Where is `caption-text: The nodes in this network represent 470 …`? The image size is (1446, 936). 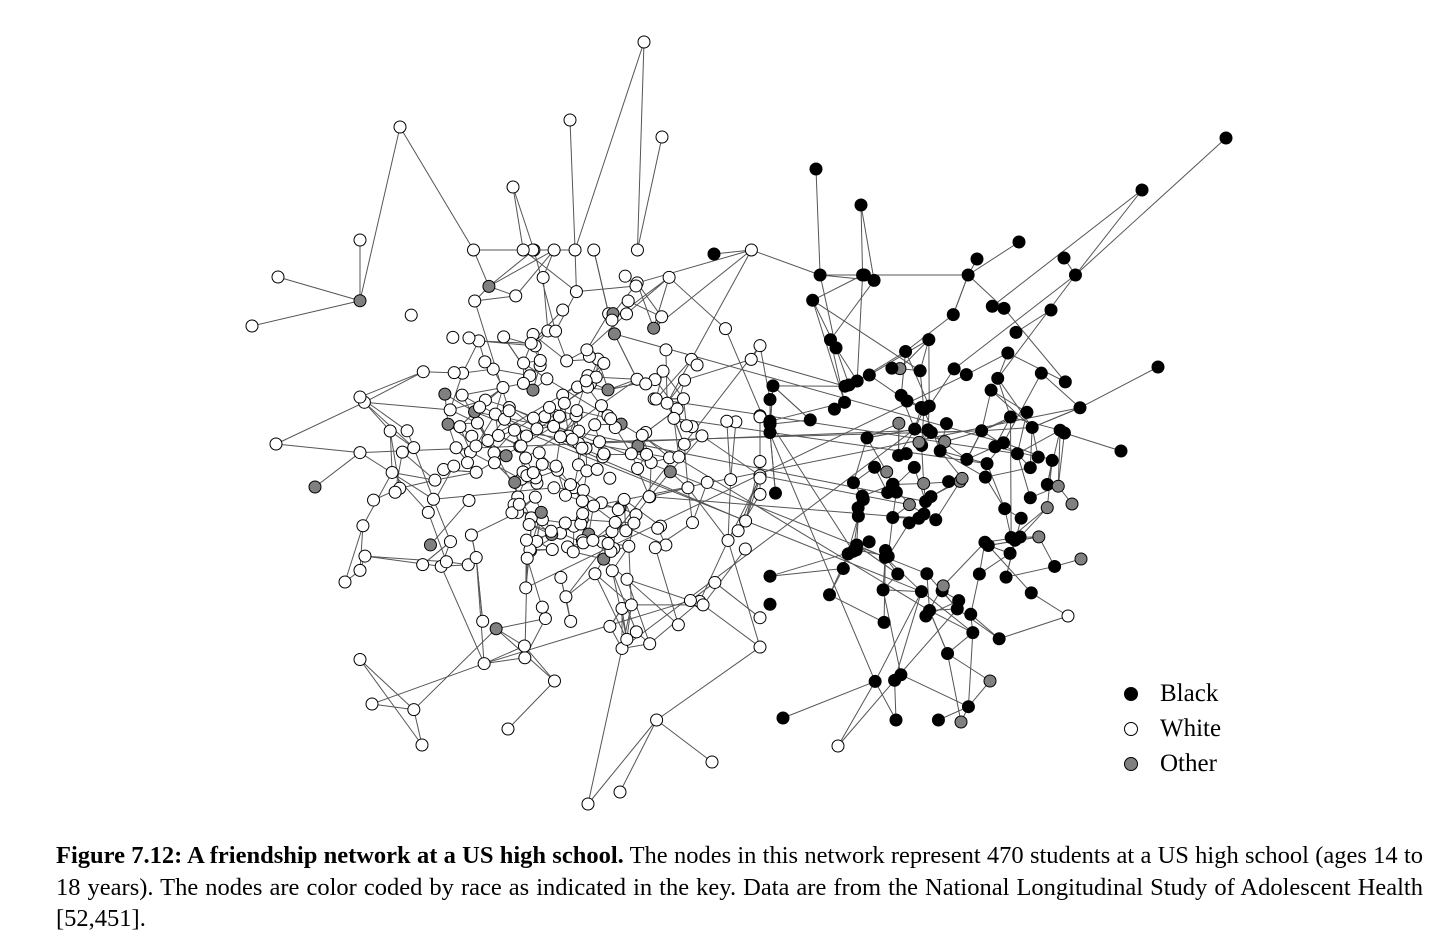 caption-text: The nodes in this network represent 470 … is located at coordinates (740, 887).